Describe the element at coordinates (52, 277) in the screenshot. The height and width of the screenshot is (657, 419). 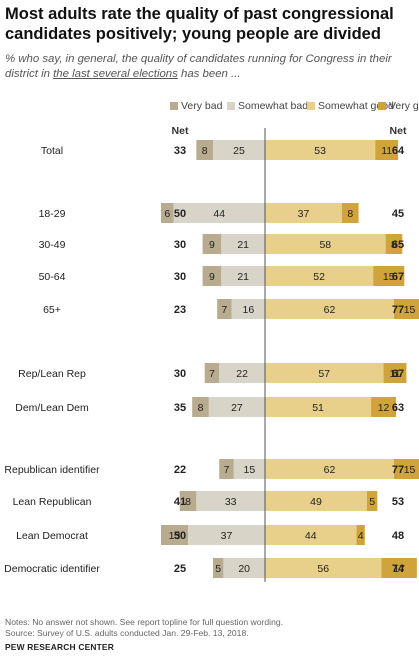
I see `category-label: 50-64` at that location.